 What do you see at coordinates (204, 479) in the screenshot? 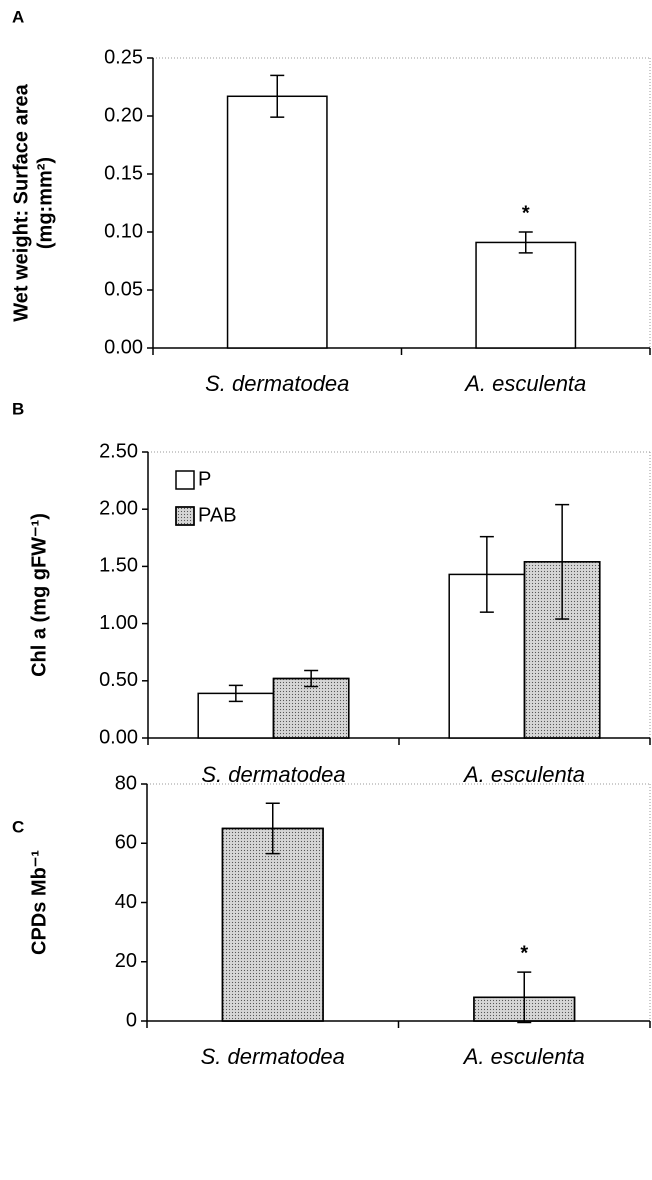
I see `legend-label: P` at bounding box center [204, 479].